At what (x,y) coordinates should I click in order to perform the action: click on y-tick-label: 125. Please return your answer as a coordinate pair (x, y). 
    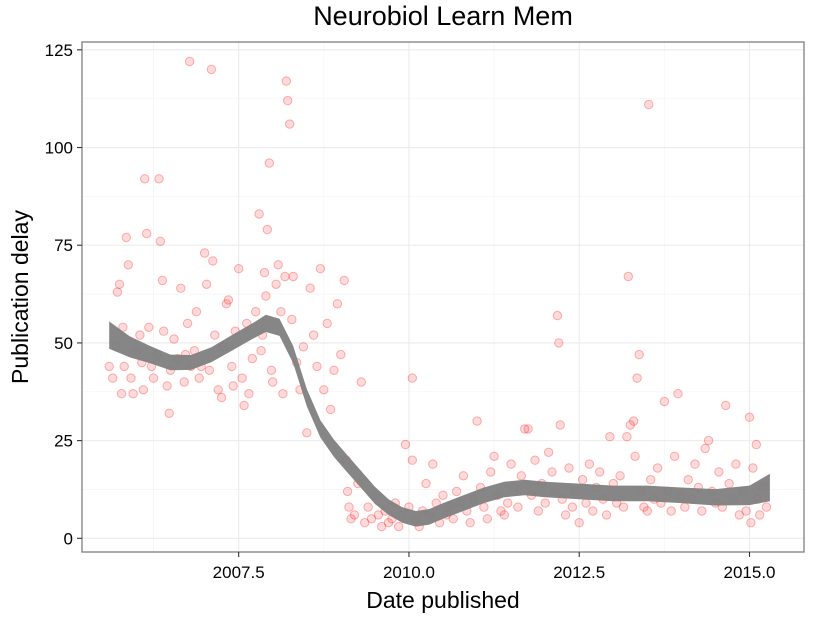
    Looking at the image, I should click on (59, 50).